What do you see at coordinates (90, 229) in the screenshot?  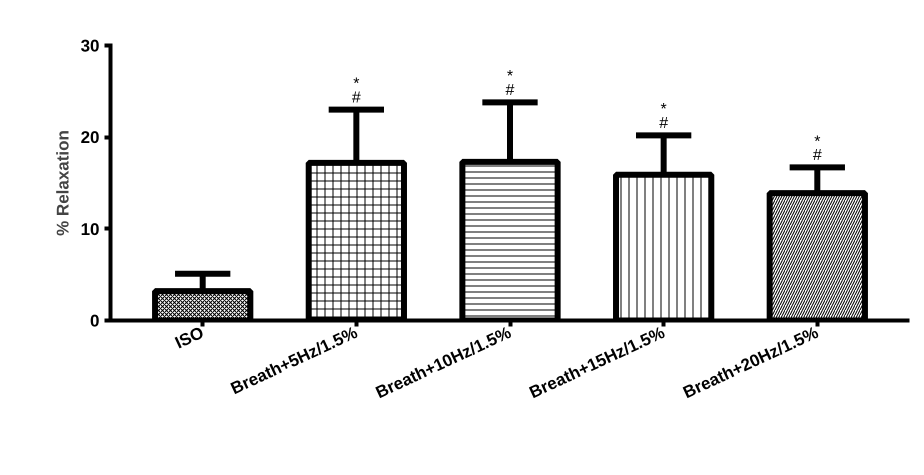 I see `y-tick-label: 10` at bounding box center [90, 229].